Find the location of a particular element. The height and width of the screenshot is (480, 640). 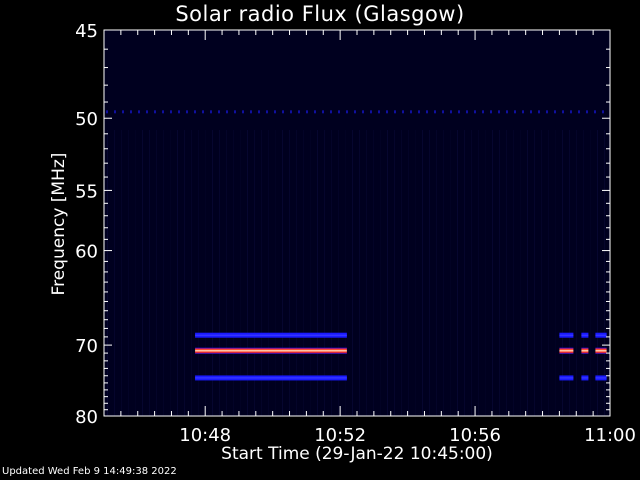

y-tick-label: 60 is located at coordinates (86, 252).